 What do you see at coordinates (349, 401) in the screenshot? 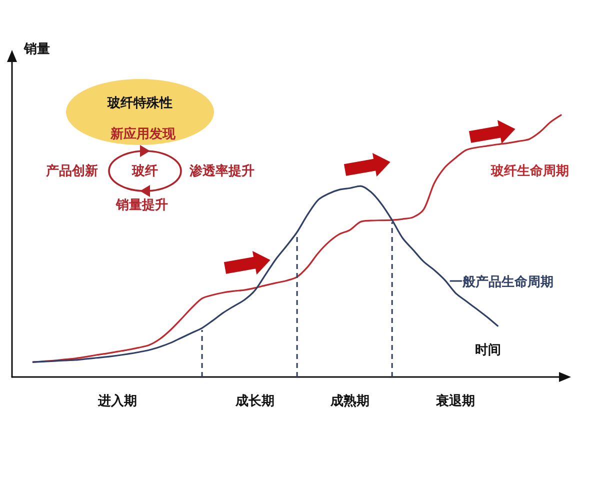
I see `x-tick-label: 成熟期` at bounding box center [349, 401].